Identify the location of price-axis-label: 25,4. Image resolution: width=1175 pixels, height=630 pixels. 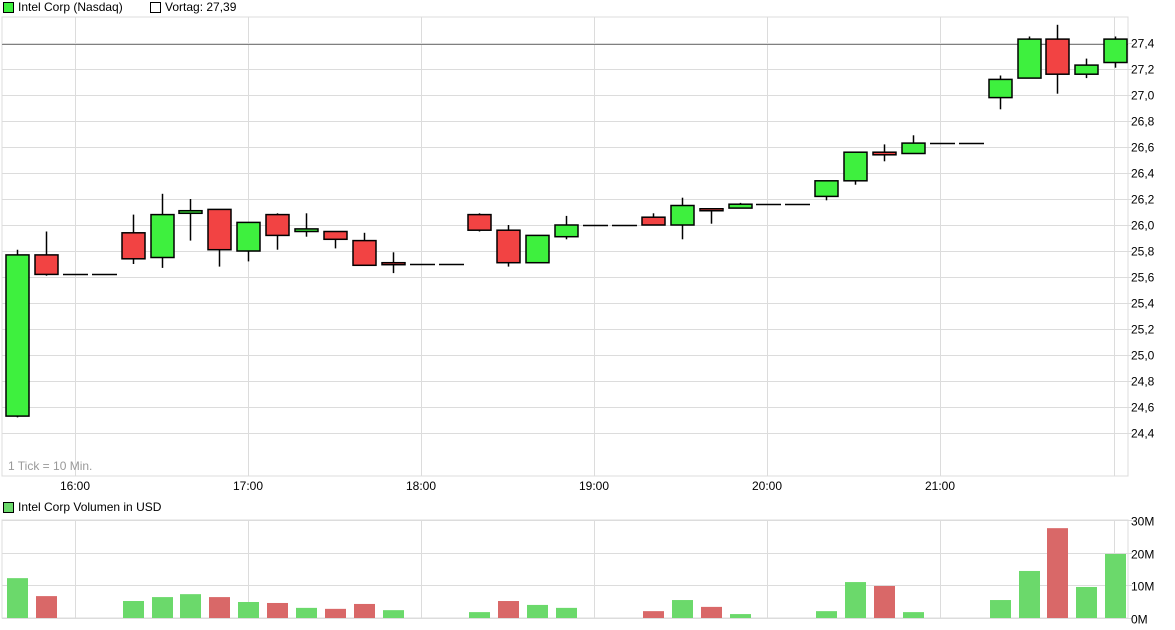
(1143, 304).